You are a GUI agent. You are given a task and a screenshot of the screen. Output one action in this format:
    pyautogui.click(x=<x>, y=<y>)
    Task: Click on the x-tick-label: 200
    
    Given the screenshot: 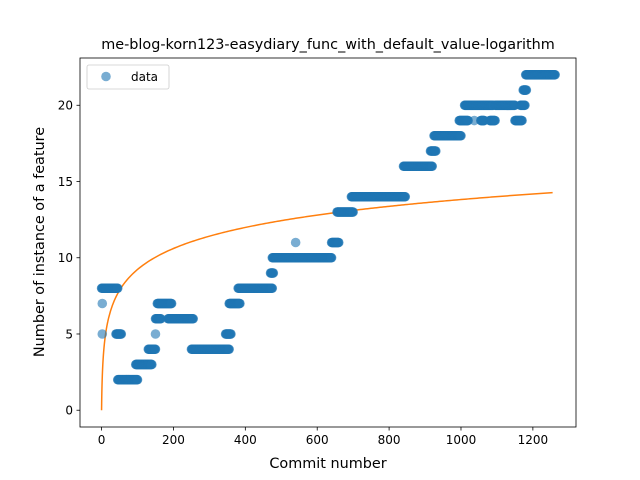 What is the action you would take?
    pyautogui.click(x=173, y=440)
    